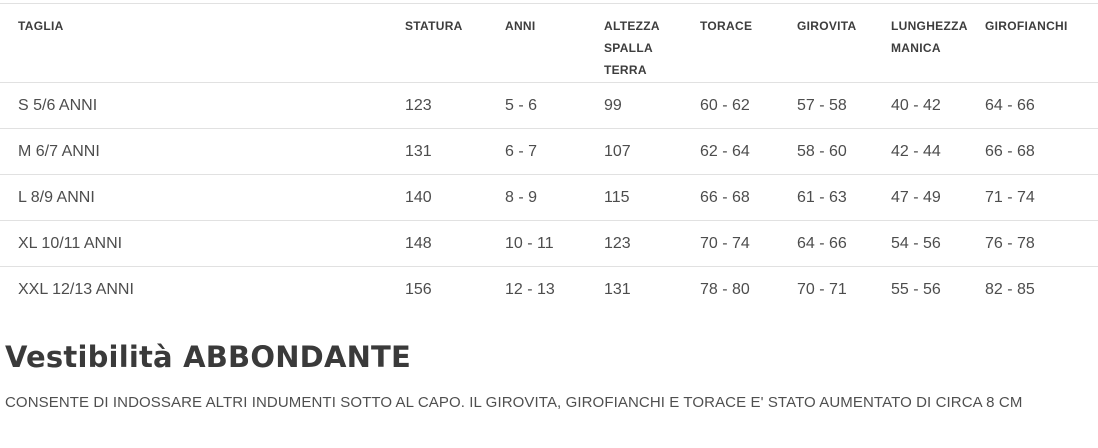 This screenshot has width=1098, height=448. Describe the element at coordinates (418, 289) in the screenshot. I see `cell-statura: 156` at that location.